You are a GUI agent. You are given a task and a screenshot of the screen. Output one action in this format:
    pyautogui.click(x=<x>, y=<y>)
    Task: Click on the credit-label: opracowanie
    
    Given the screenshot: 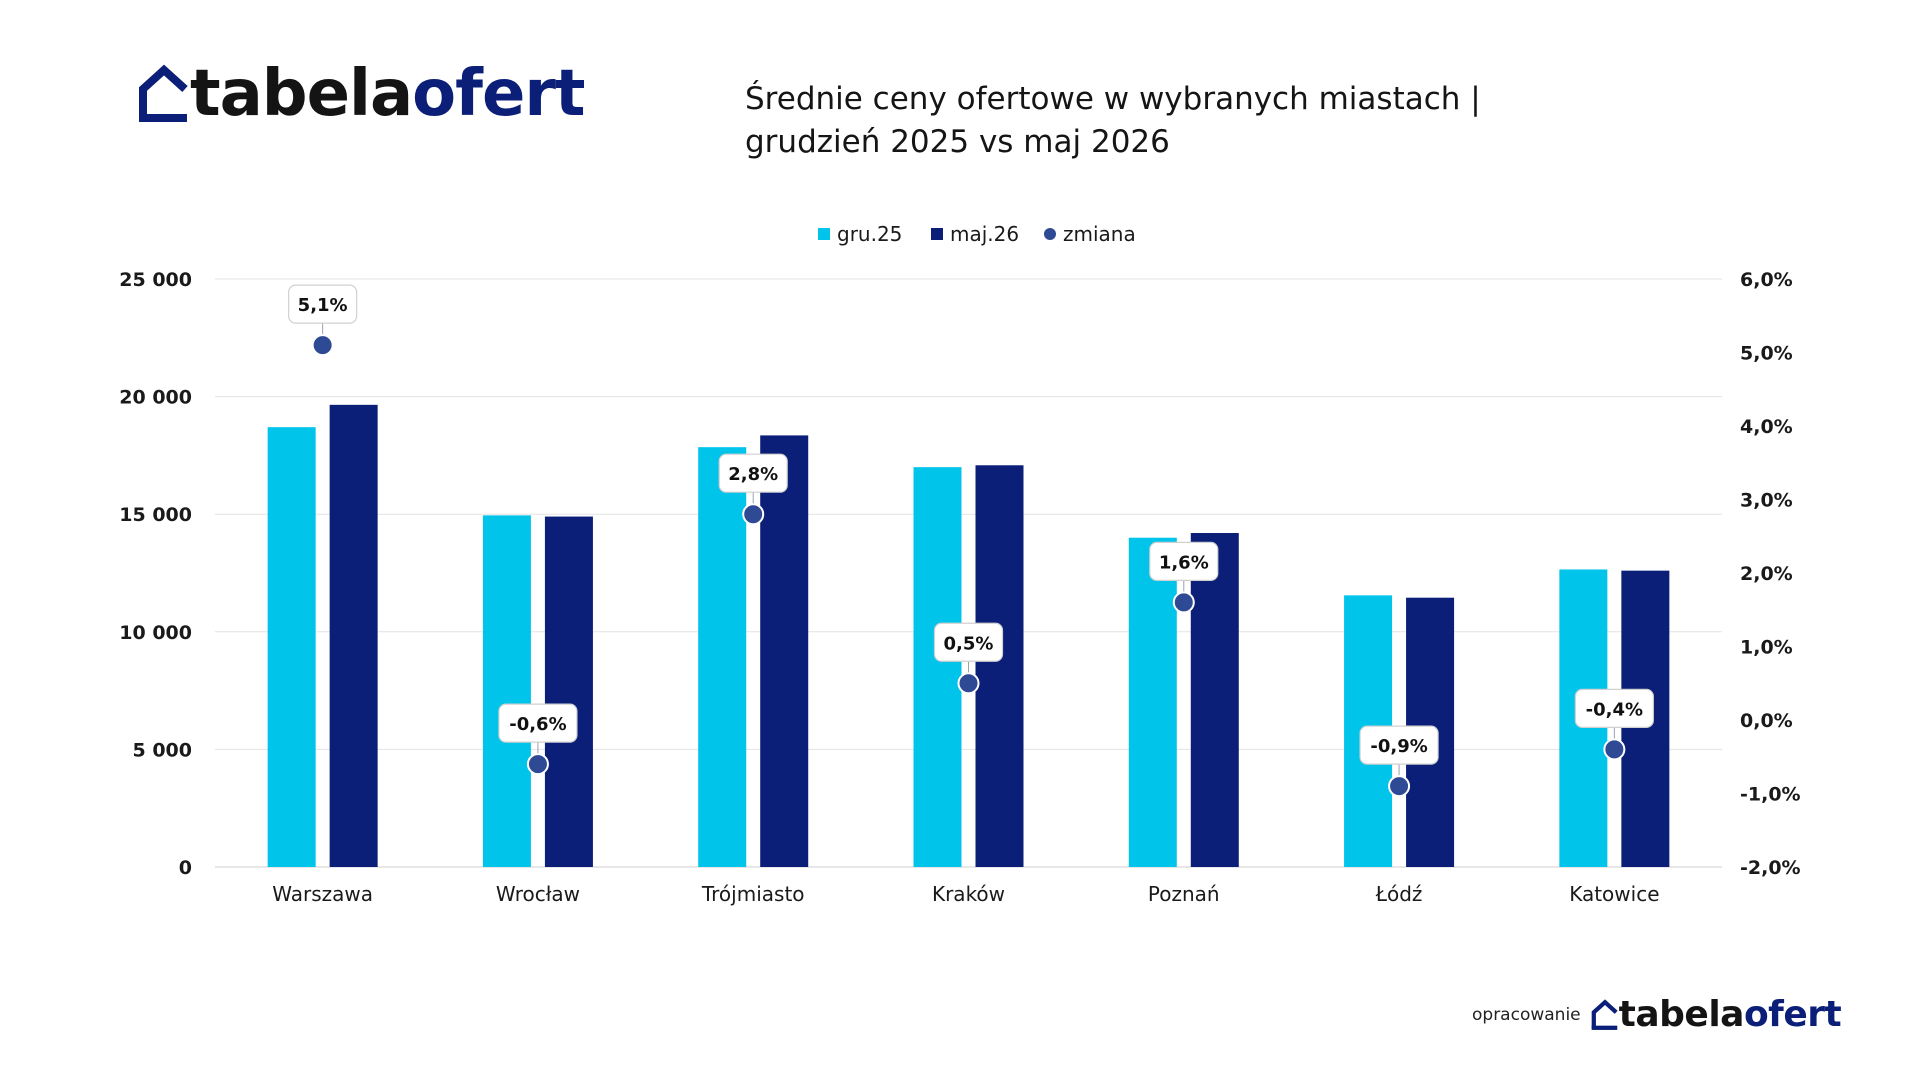 What is the action you would take?
    pyautogui.click(x=1526, y=1015)
    